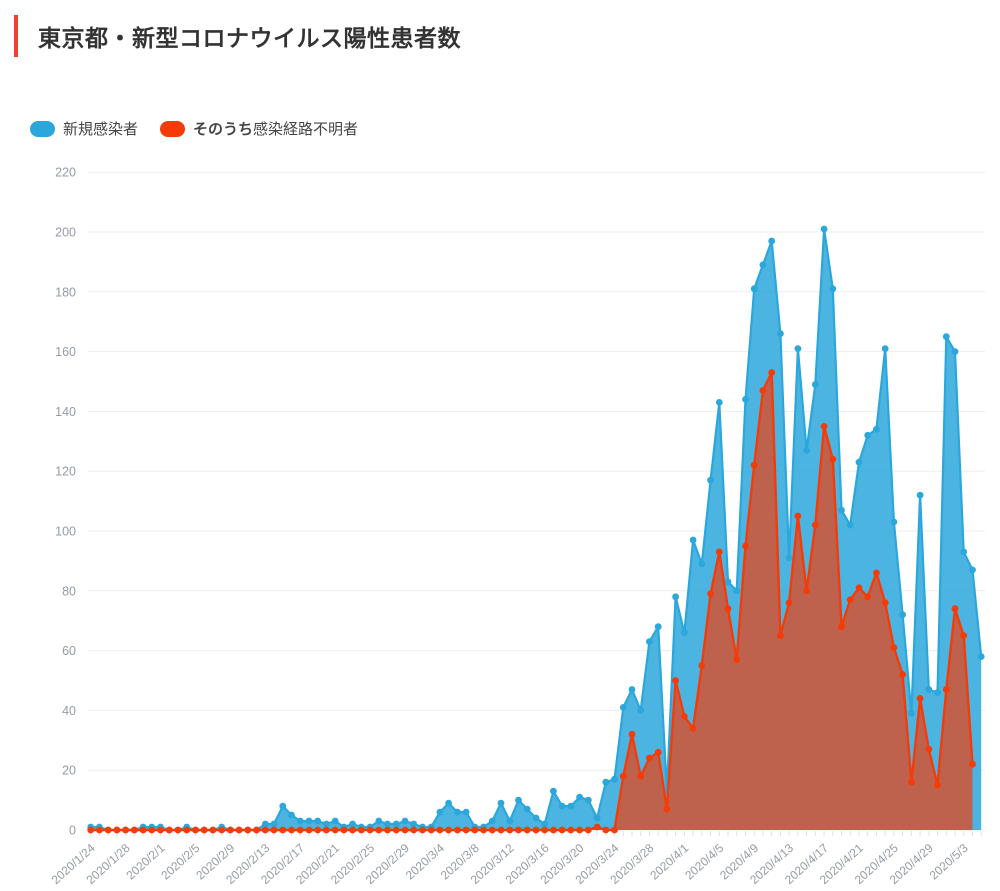  I want to click on legend-item-unknown-route: そのうち感染経路不明者, so click(259, 128).